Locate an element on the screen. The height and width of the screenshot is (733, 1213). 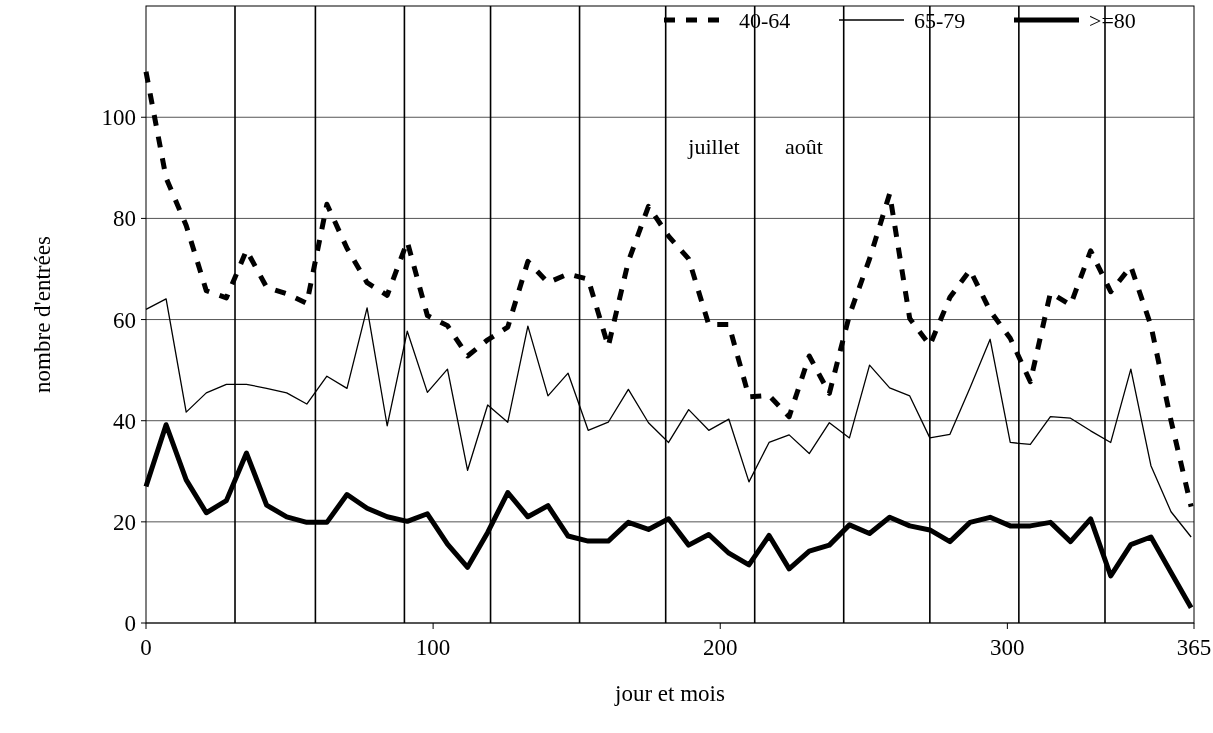
x-tick-label: 200 is located at coordinates (720, 647).